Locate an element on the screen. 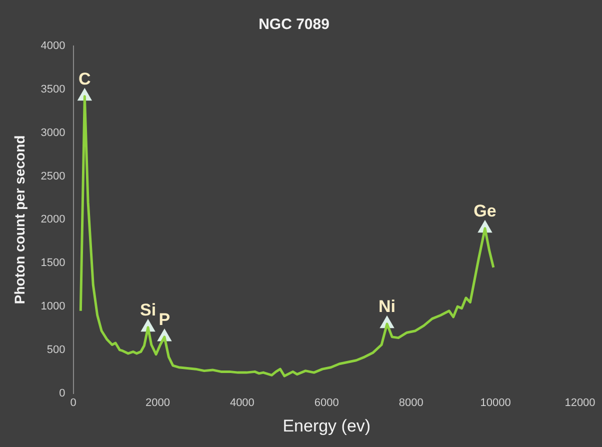 Image resolution: width=602 pixels, height=447 pixels. x-tick-label: 2000 is located at coordinates (157, 403).